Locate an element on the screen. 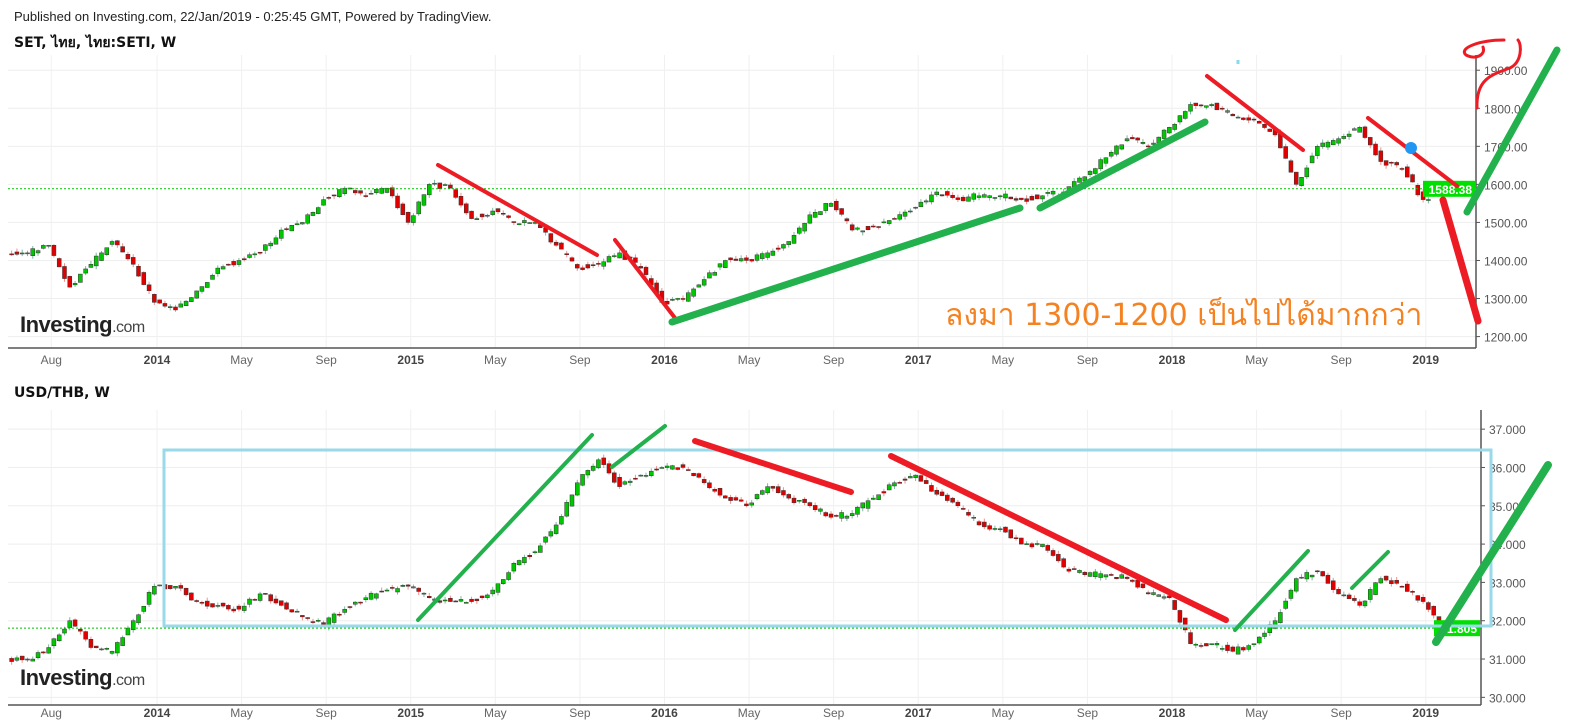 Image resolution: width=1570 pixels, height=726 pixels. x-tick-label: 2014 is located at coordinates (157, 713).